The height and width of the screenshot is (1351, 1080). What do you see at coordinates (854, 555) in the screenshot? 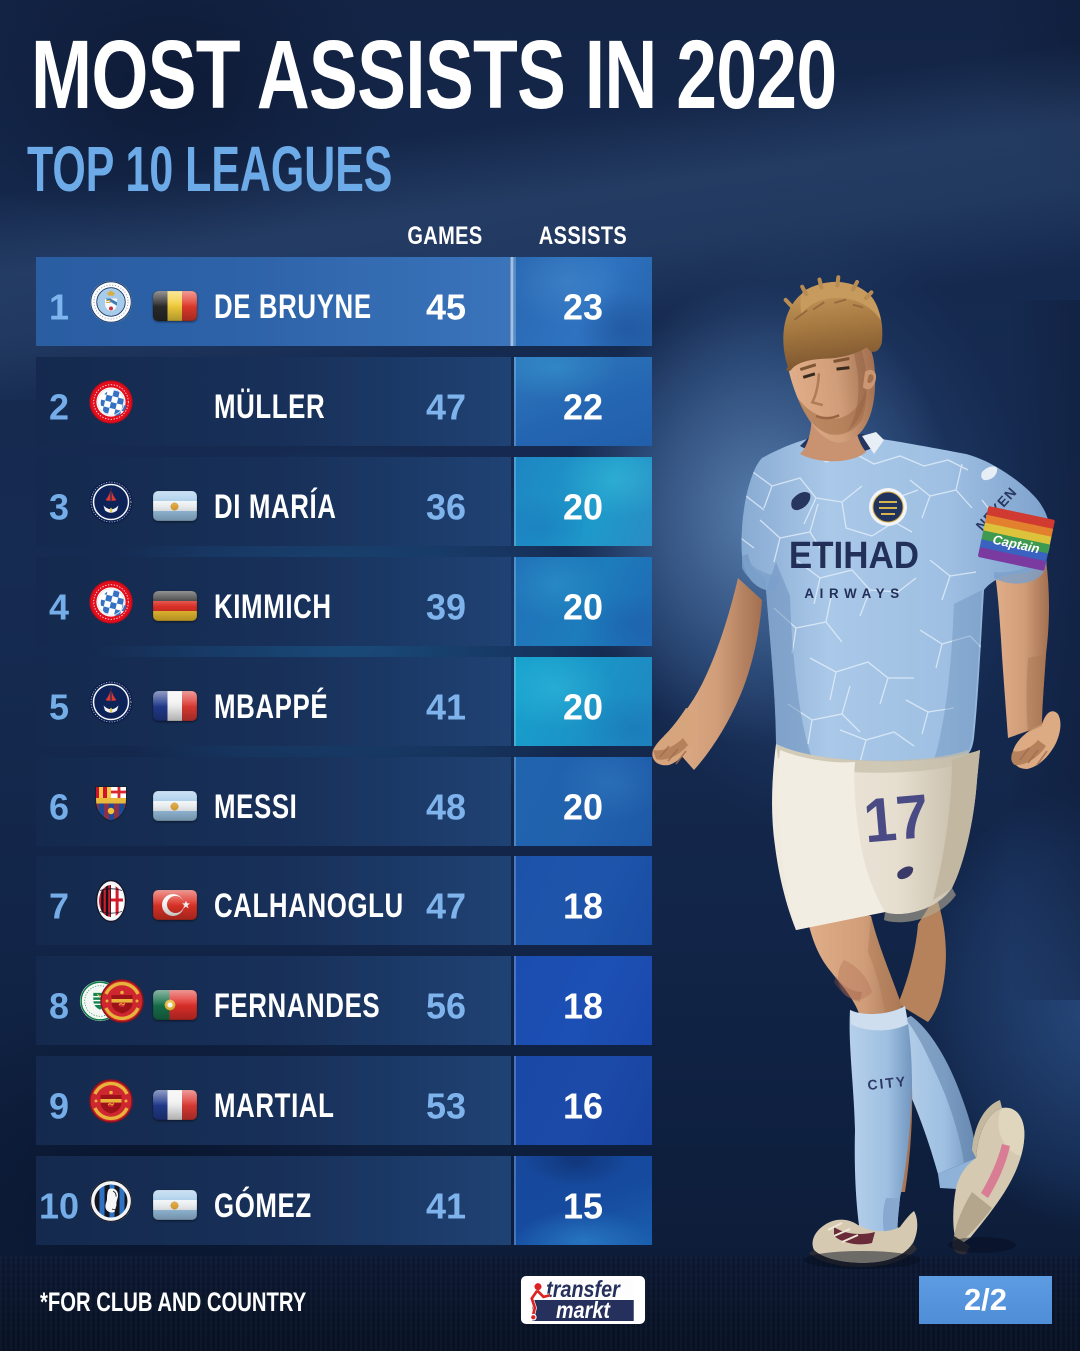
I see `svg-text: ETIHAD` at bounding box center [854, 555].